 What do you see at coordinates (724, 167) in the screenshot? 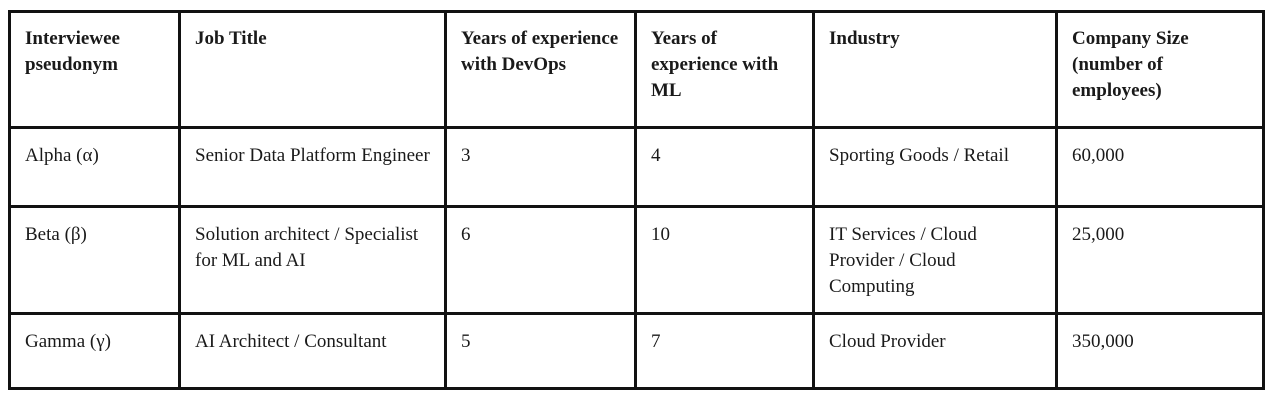
I see `cell-years-ml: 4` at bounding box center [724, 167].